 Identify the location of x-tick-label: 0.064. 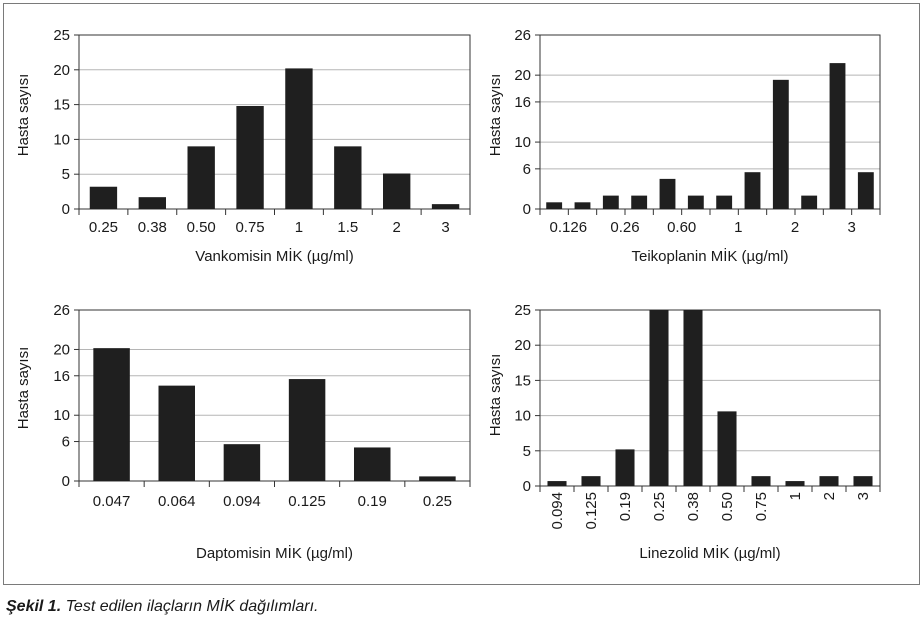
(177, 501).